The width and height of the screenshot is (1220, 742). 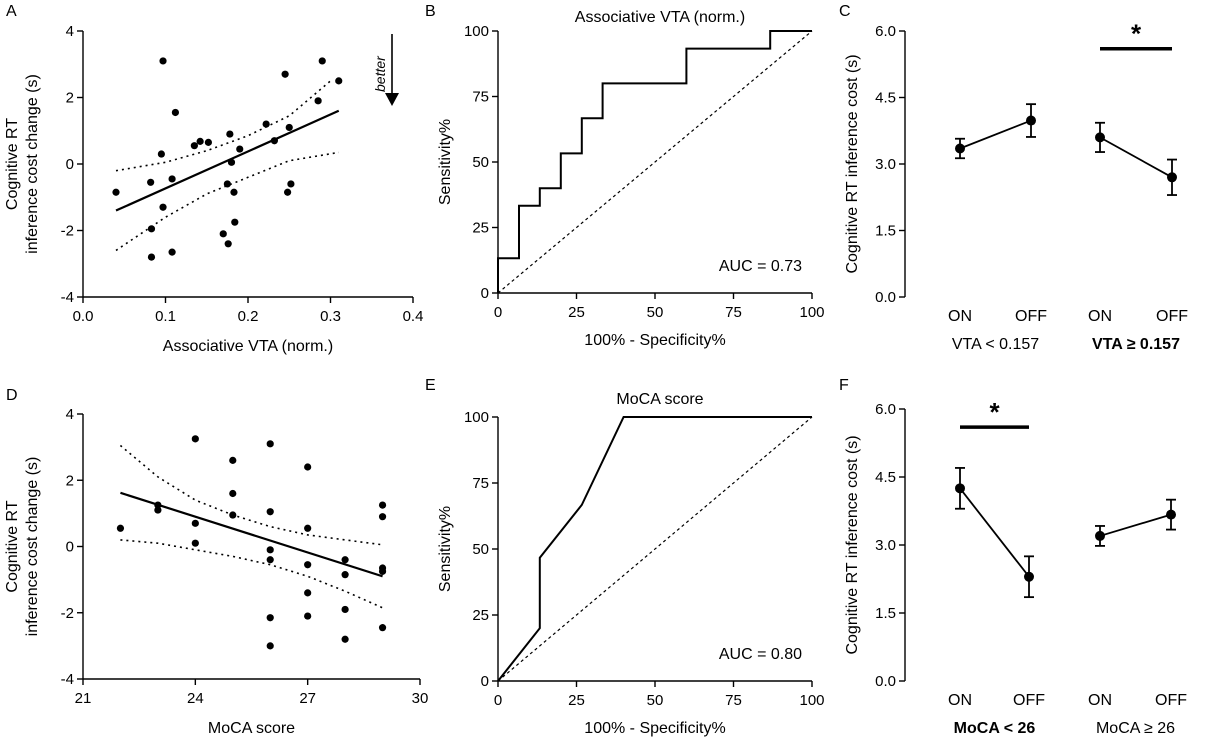 I want to click on x-tick-label: 0, so click(x=498, y=312).